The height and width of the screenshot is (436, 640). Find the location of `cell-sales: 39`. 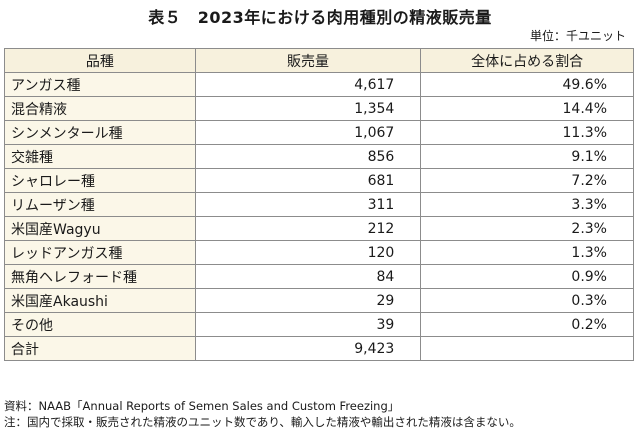

cell-sales: 39 is located at coordinates (308, 324).